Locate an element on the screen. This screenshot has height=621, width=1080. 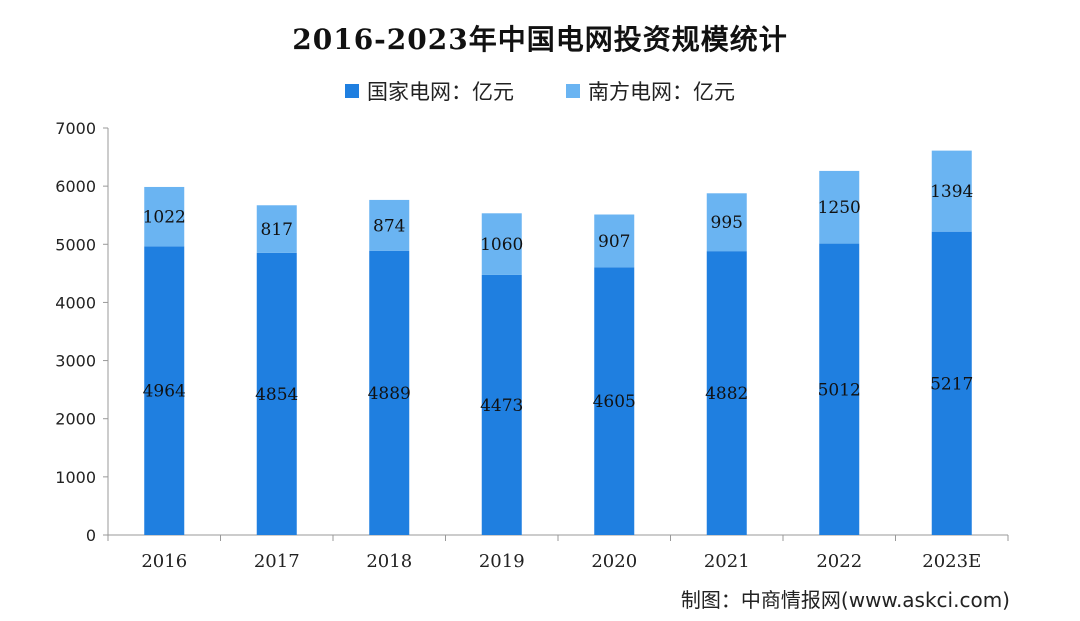
legend-swatch-southern-grid is located at coordinates (573, 91).